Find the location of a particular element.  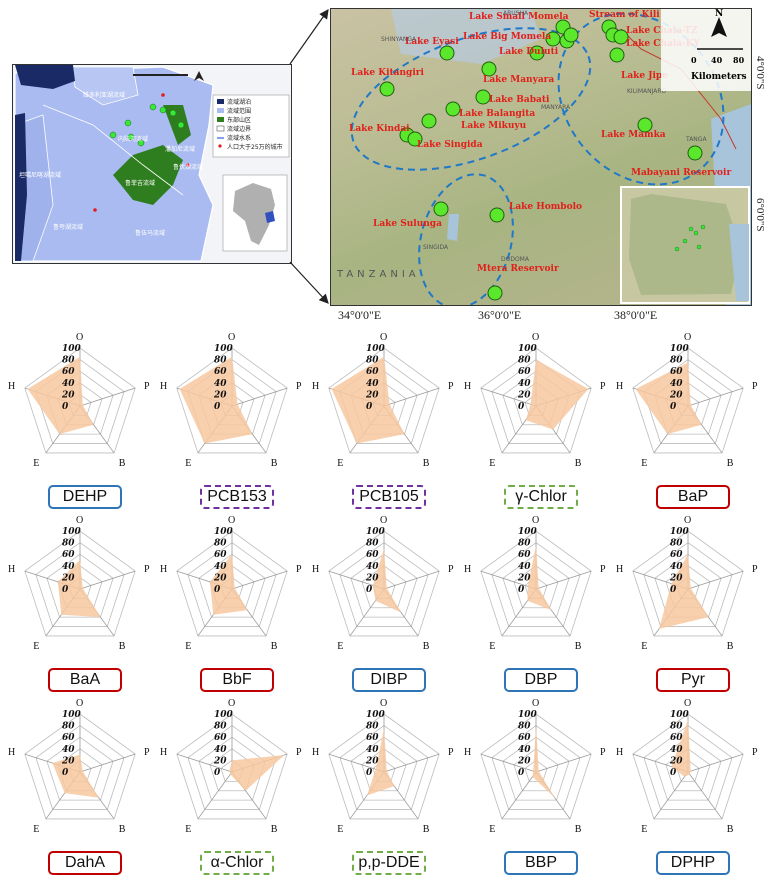

radar-axis-label: E is located at coordinates (644, 646).